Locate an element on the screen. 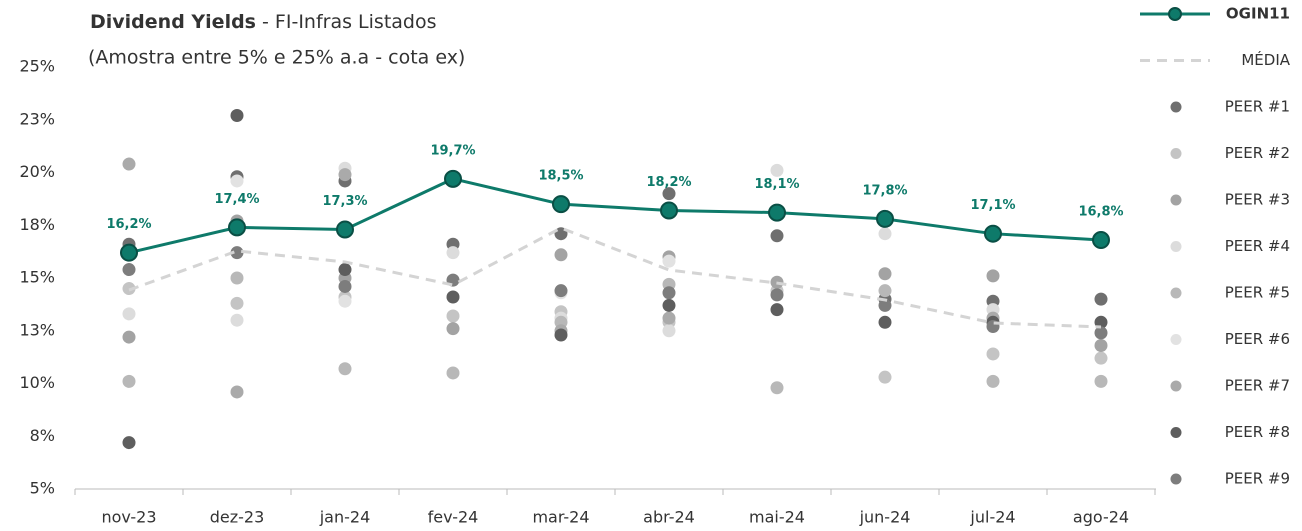 Image resolution: width=1302 pixels, height=531 pixels. x-tick-label: fev-24 is located at coordinates (453, 517).